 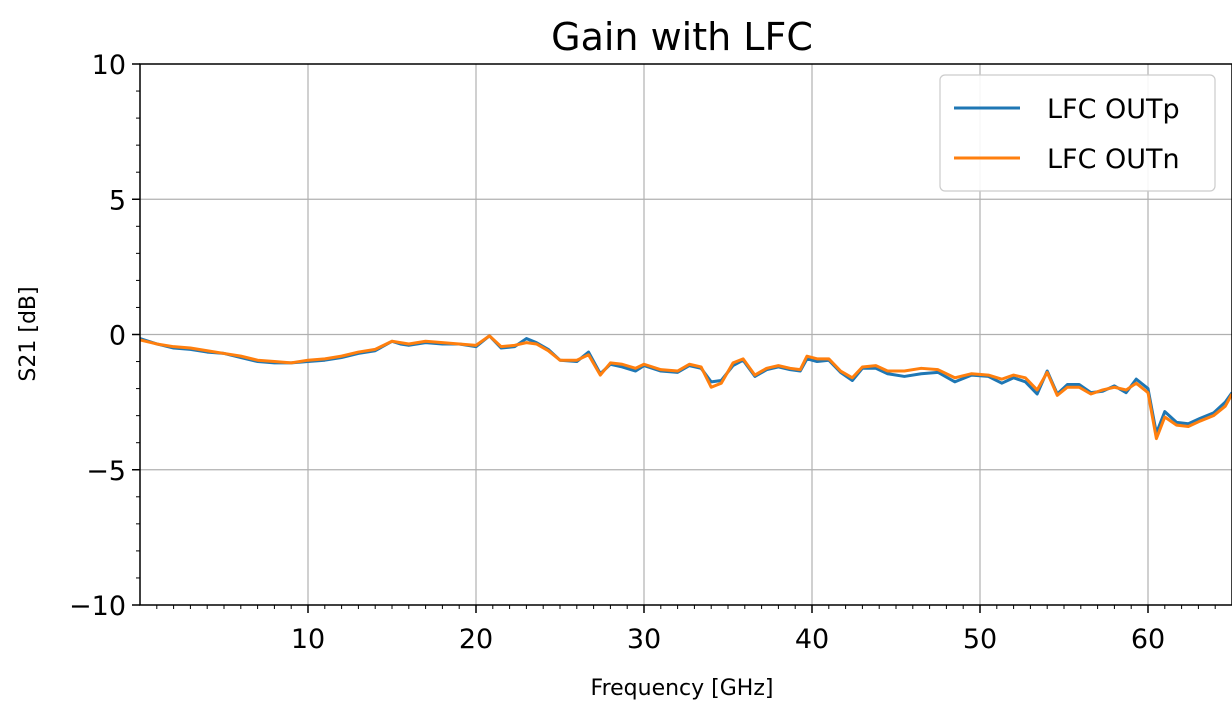 I want to click on y-tick-label: 0, so click(x=117, y=336).